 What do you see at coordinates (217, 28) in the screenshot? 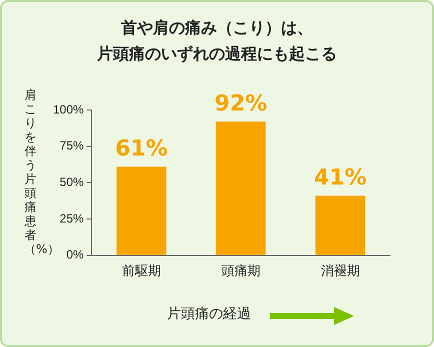
I see `chart-title: 首や肩の痛み（こり）は、` at bounding box center [217, 28].